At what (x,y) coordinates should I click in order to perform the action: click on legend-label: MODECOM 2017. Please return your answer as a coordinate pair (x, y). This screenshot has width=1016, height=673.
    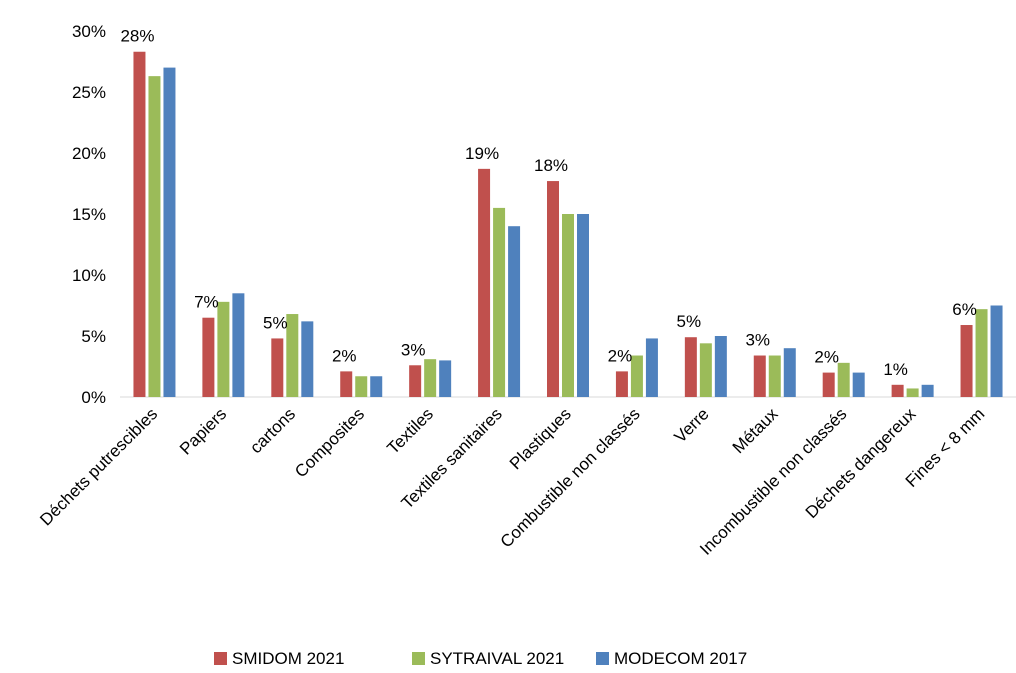
    Looking at the image, I should click on (680, 658).